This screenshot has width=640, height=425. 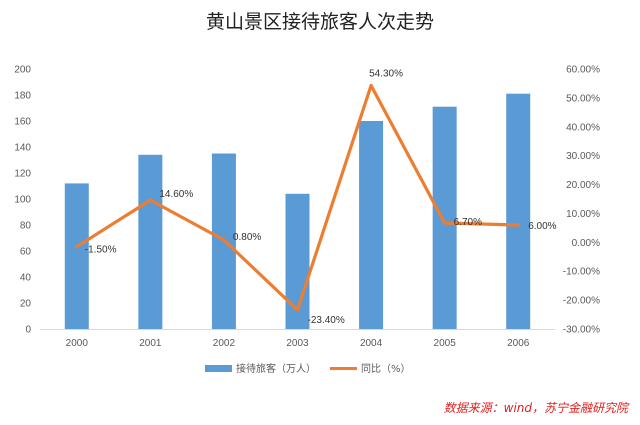 What do you see at coordinates (150, 241) in the screenshot?
I see `bar-2001` at bounding box center [150, 241].